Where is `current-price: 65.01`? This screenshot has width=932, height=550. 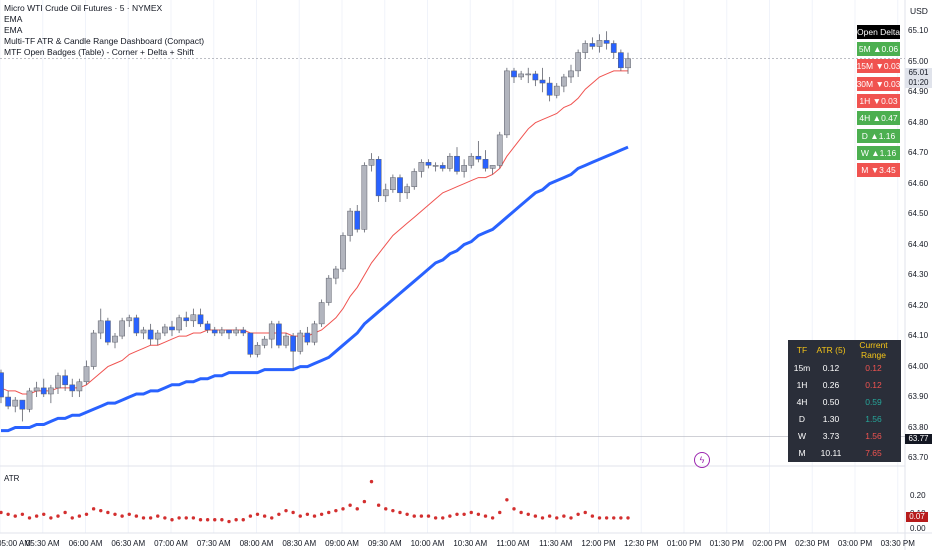 current-price: 65.01 is located at coordinates (918, 72).